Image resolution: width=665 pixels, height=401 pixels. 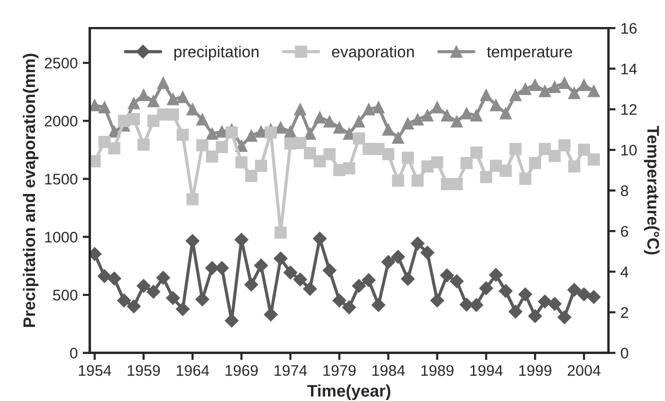 I want to click on legend-label: evaporation, so click(x=373, y=53).